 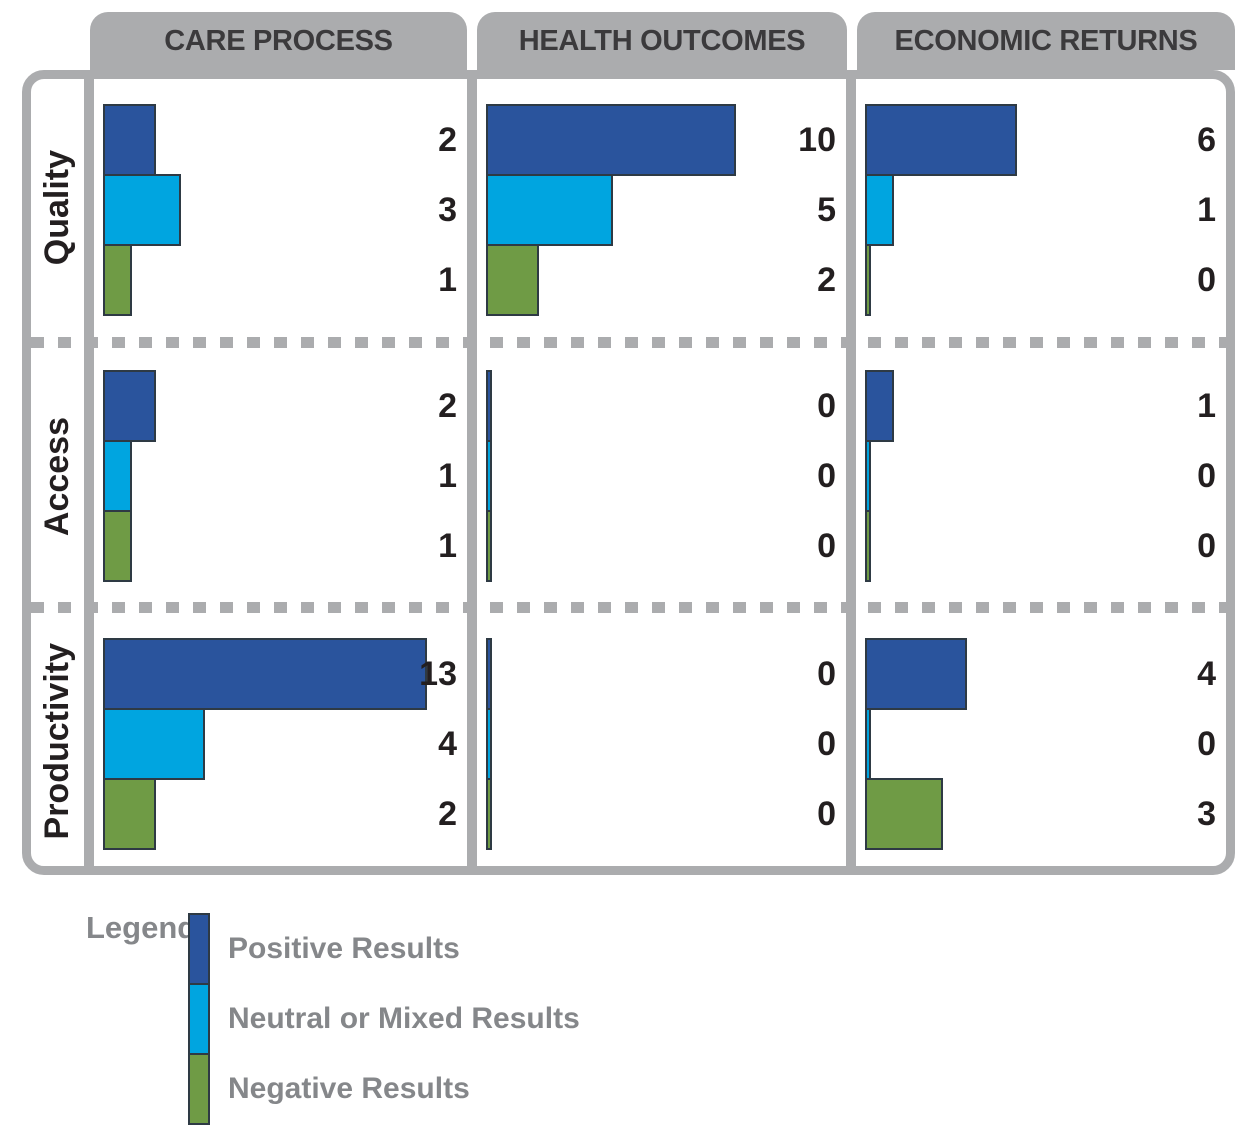 I want to click on cell-access-care-process: 2 1 1, so click(x=280, y=477).